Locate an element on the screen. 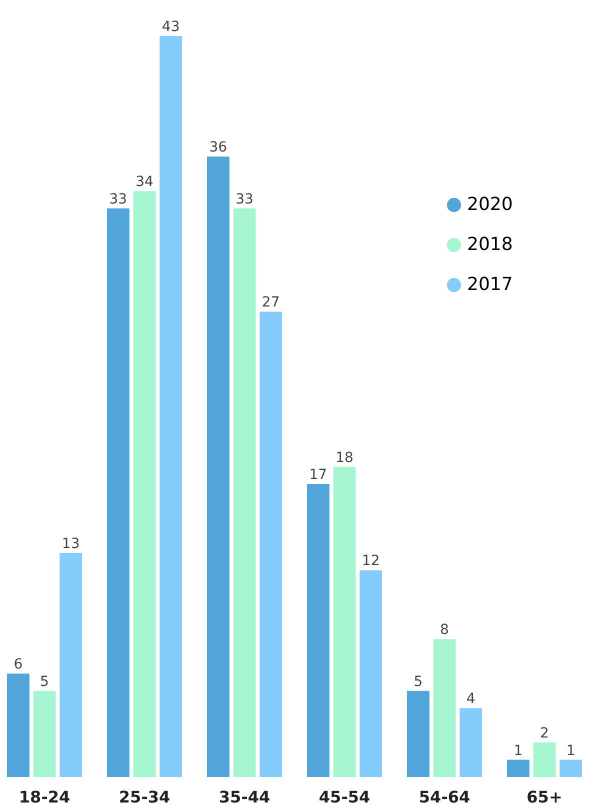 The width and height of the screenshot is (589, 810). x-tick-label: 18-24 is located at coordinates (44, 797).